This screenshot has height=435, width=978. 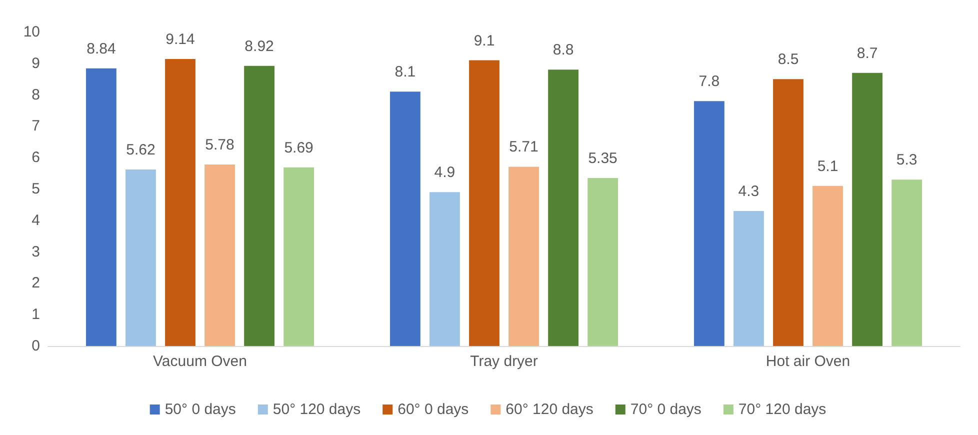 I want to click on data-label: 4.3, so click(x=749, y=191).